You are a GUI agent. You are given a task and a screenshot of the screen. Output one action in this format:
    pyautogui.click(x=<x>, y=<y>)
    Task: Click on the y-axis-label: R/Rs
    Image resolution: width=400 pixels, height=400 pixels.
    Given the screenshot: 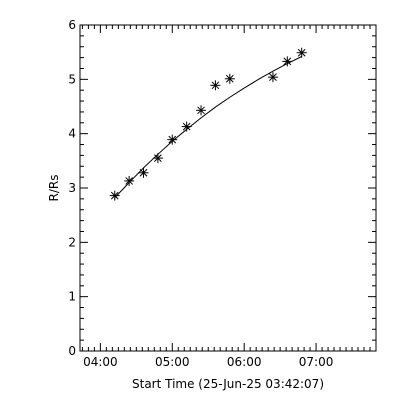 What is the action you would take?
    pyautogui.click(x=54, y=188)
    